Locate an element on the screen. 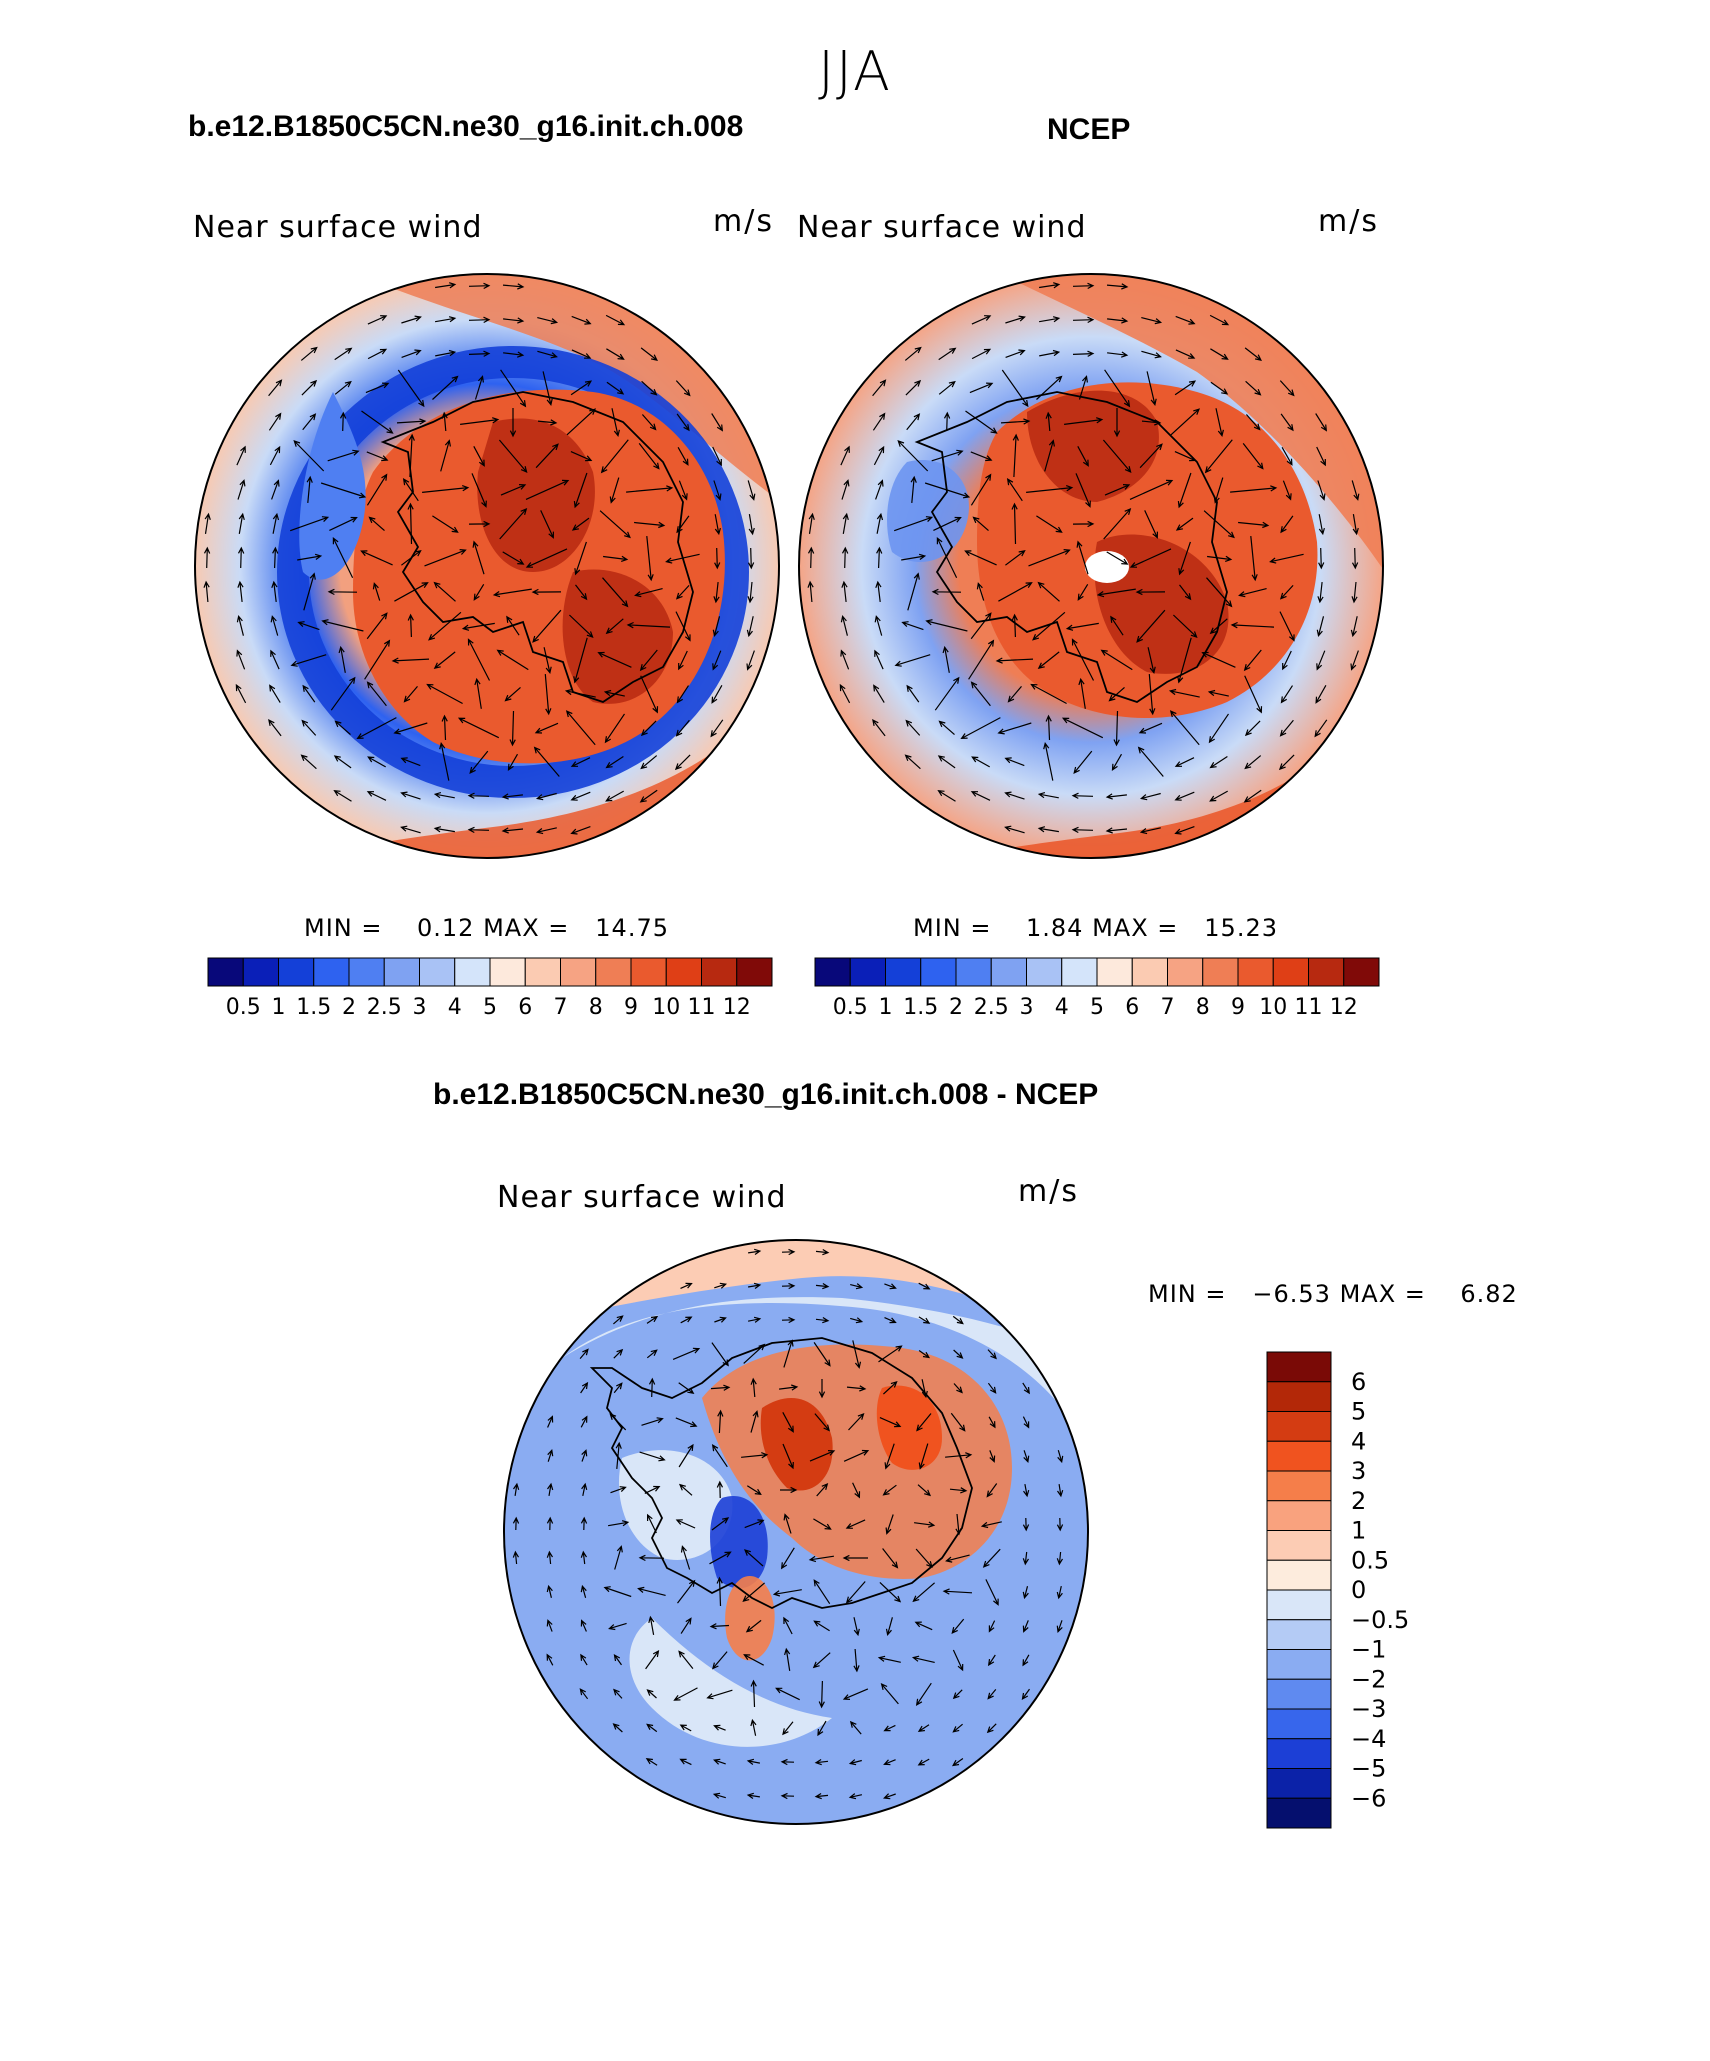 The image size is (1710, 2061). panel-1-colorbar-tick-label: 2.5 is located at coordinates (384, 1007).